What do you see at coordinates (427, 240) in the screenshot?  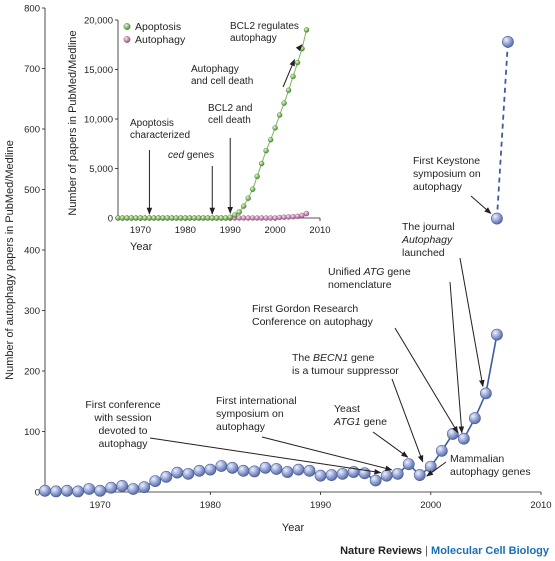 I see `annotation-italic: Autophagy` at bounding box center [427, 240].